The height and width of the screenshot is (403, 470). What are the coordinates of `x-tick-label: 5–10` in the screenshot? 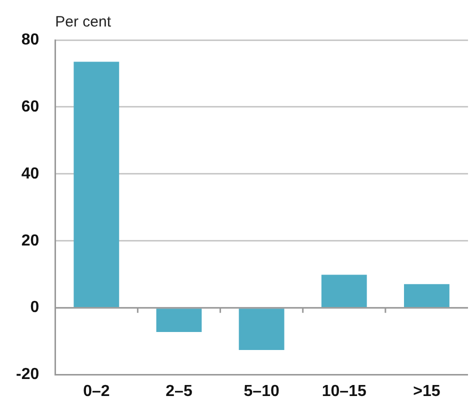 It's located at (262, 391).